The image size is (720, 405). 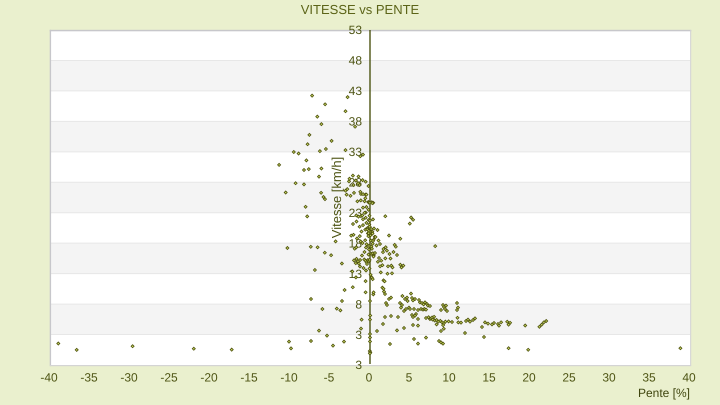 I want to click on svg-text: VITESSE vs PENTE, so click(x=360, y=9).